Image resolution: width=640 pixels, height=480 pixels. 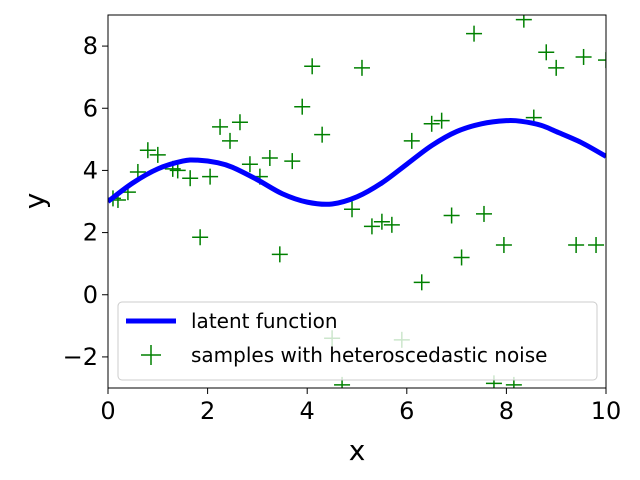 What do you see at coordinates (90, 295) in the screenshot?
I see `y-tick-label: 0` at bounding box center [90, 295].